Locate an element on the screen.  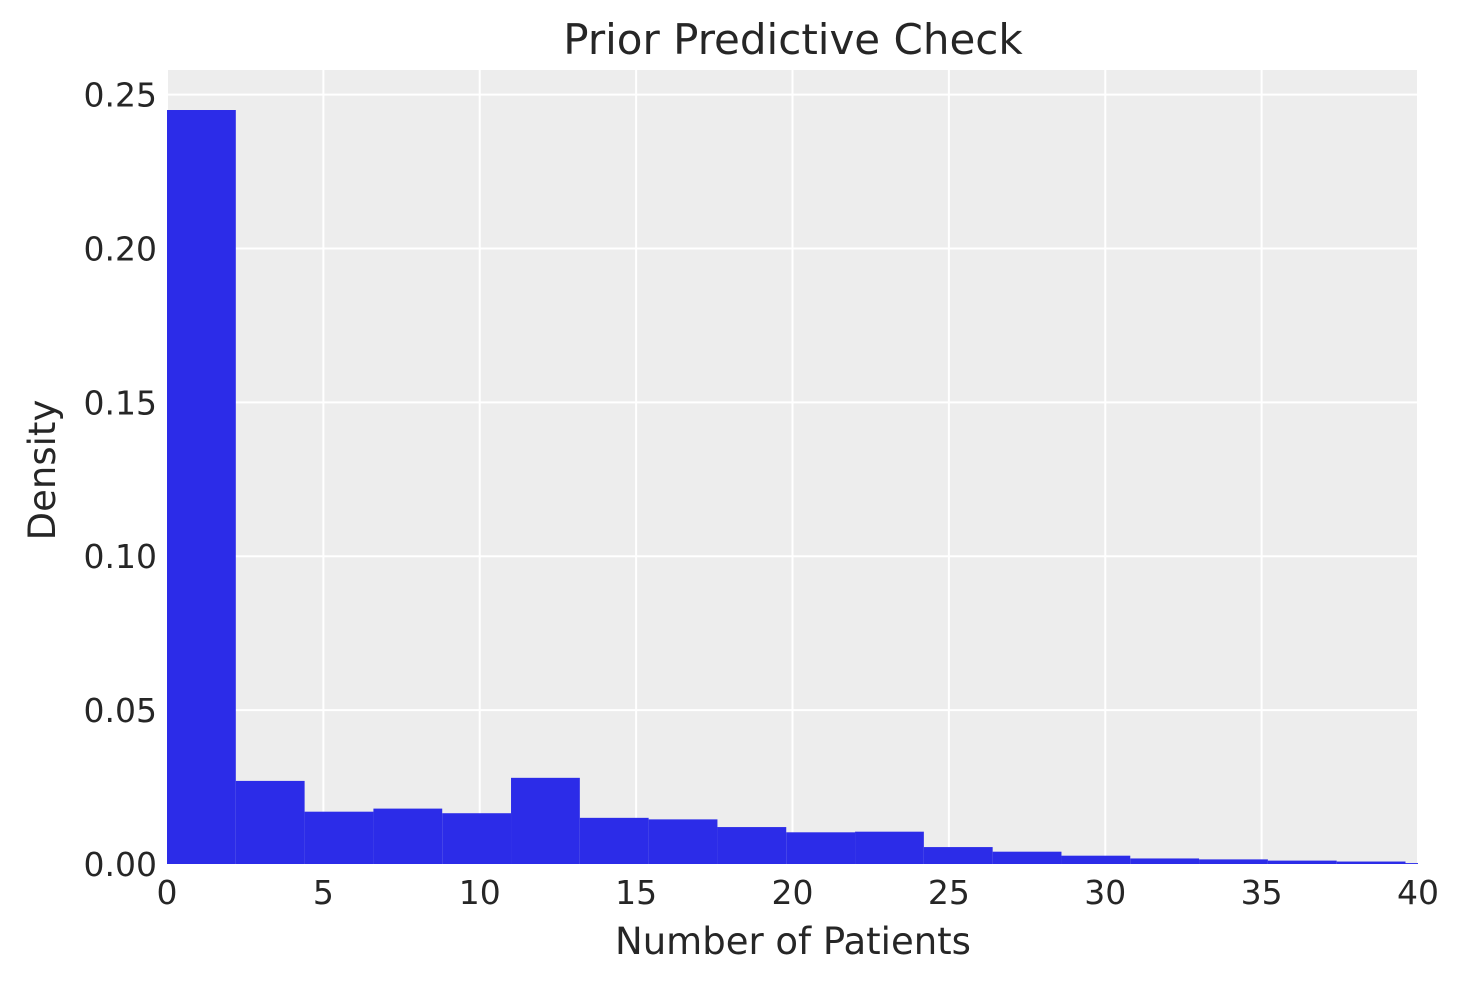
x-tick-label: 5 is located at coordinates (323, 892).